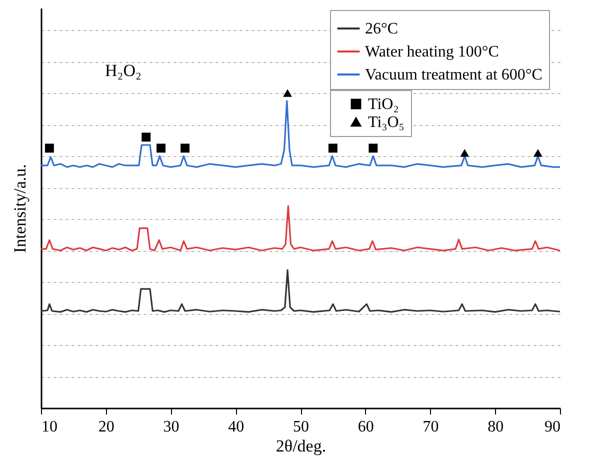 This screenshot has height=468, width=603. What do you see at coordinates (301, 446) in the screenshot?
I see `x-axis-title: 2θ/deg.` at bounding box center [301, 446].